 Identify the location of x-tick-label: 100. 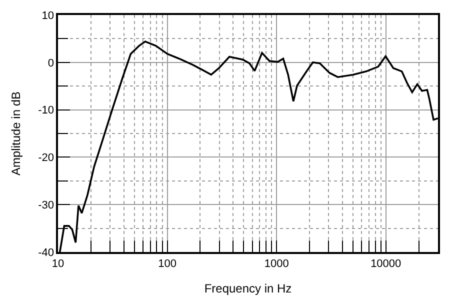
(167, 264).